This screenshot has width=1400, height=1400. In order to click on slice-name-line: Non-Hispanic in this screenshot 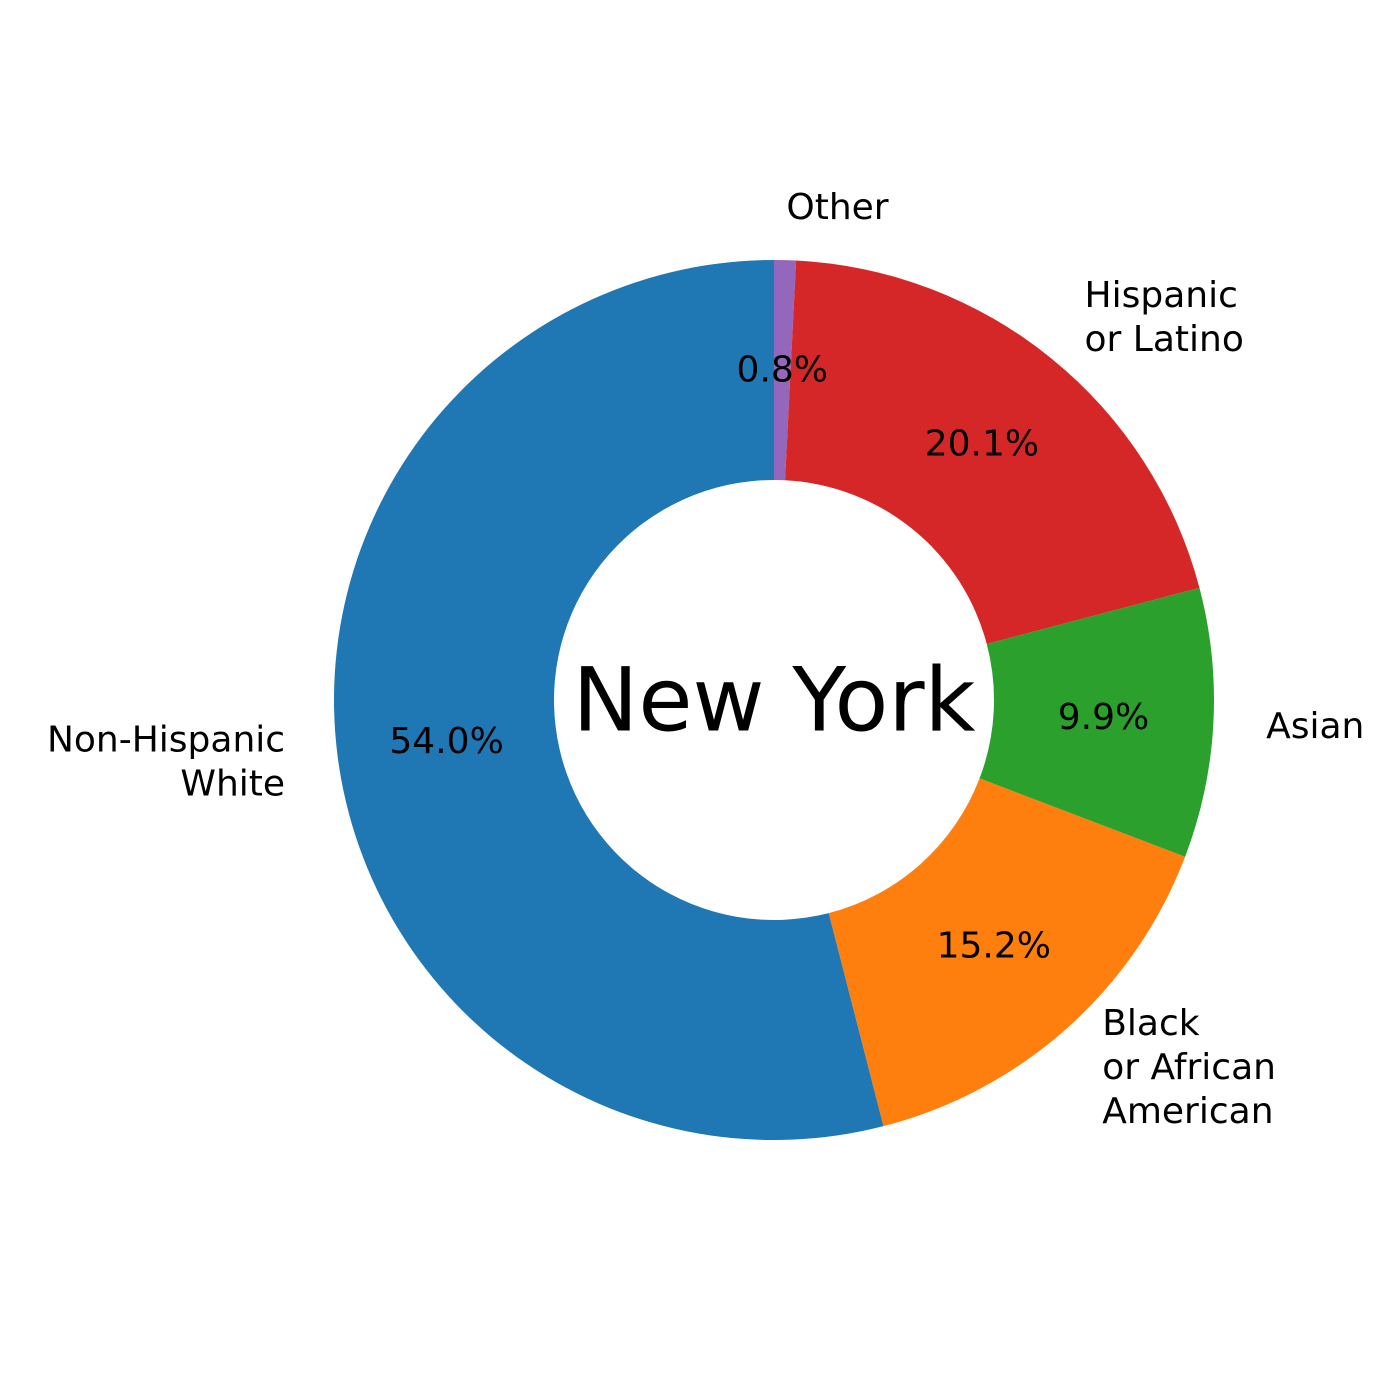, I will do `click(166, 739)`.